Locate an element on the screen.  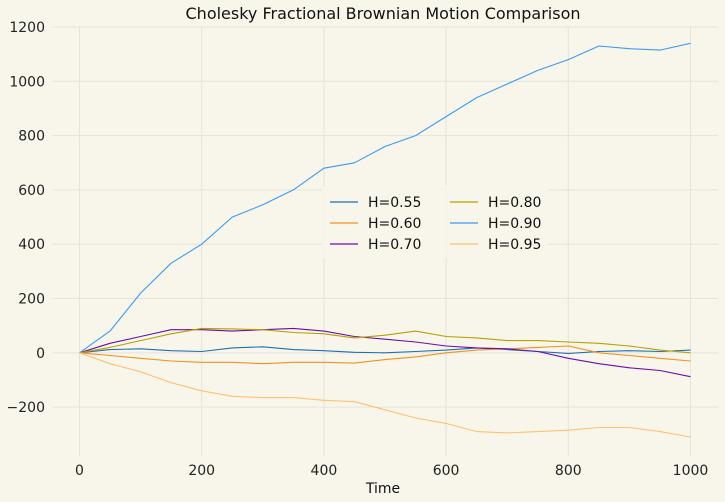
legend-label: H=0.95 is located at coordinates (514, 245).